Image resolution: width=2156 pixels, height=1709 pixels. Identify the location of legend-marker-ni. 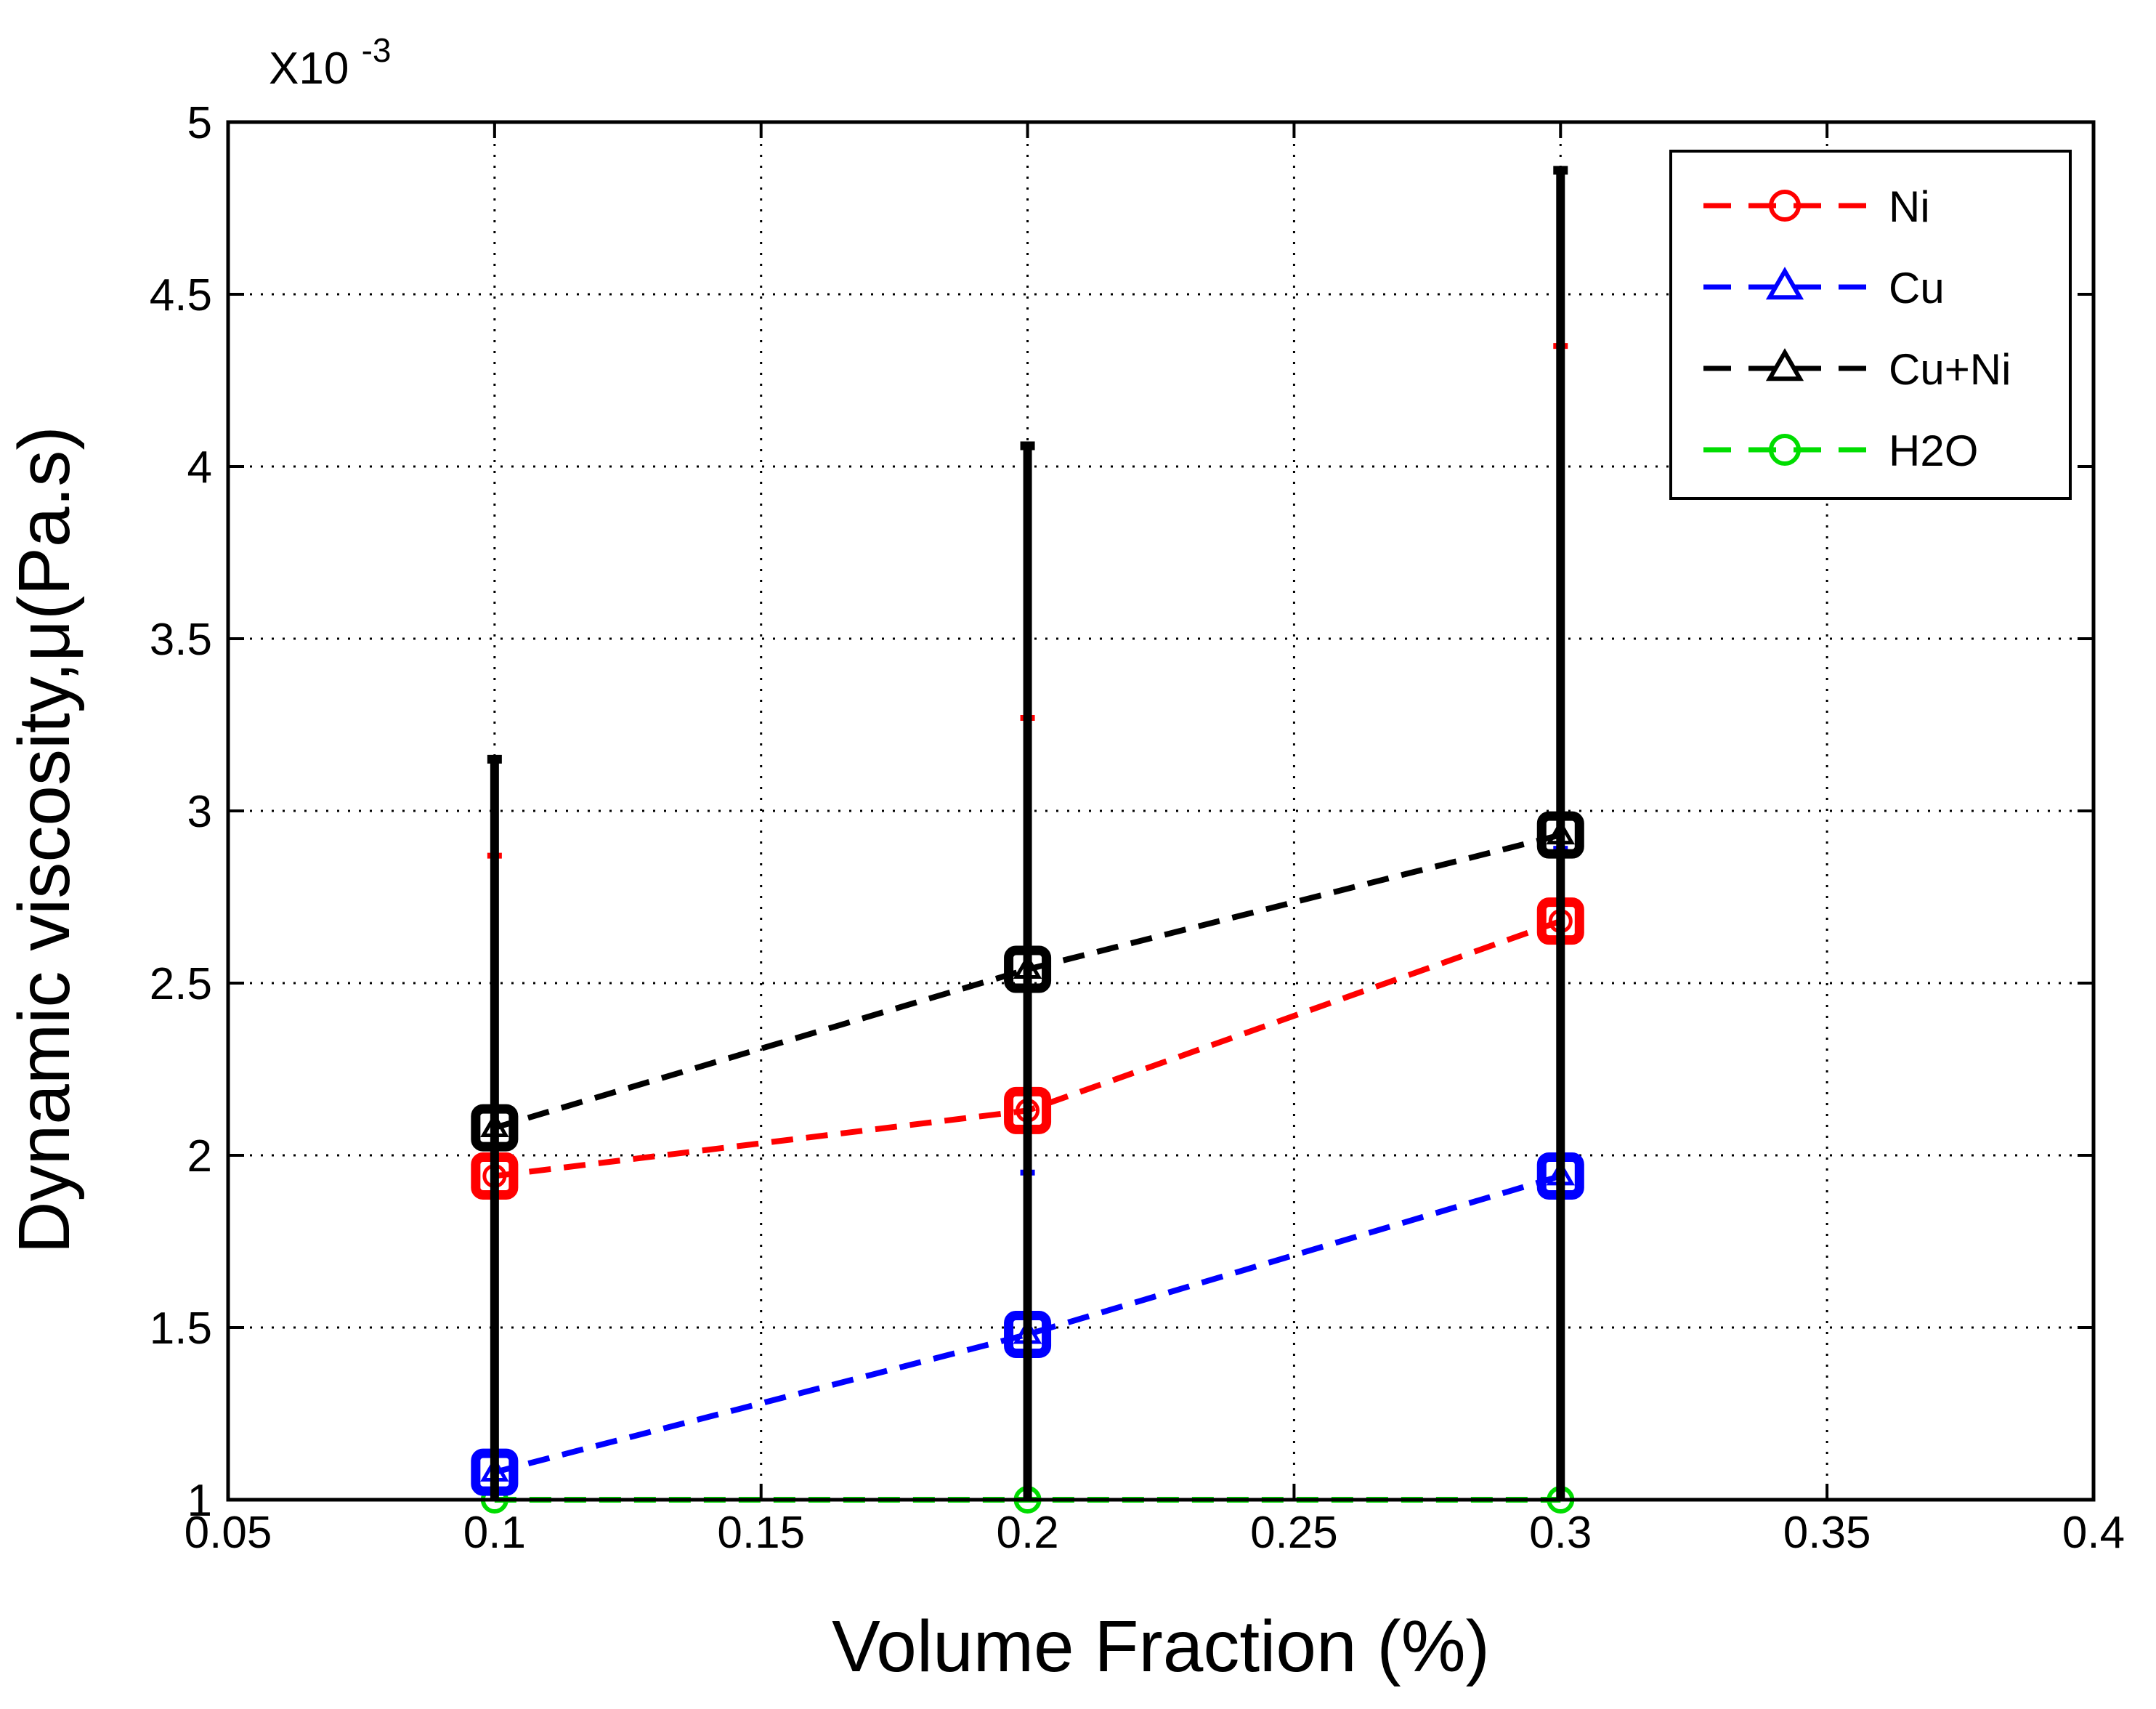
(1785, 206).